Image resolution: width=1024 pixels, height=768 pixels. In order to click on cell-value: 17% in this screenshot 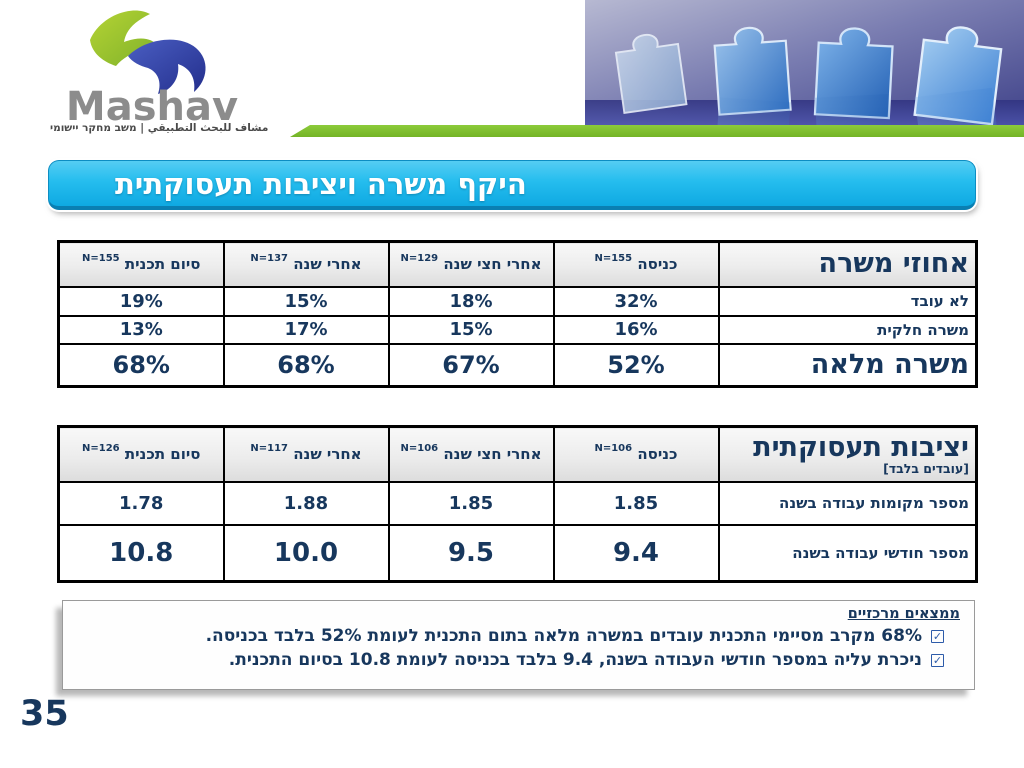, I will do `click(306, 329)`.